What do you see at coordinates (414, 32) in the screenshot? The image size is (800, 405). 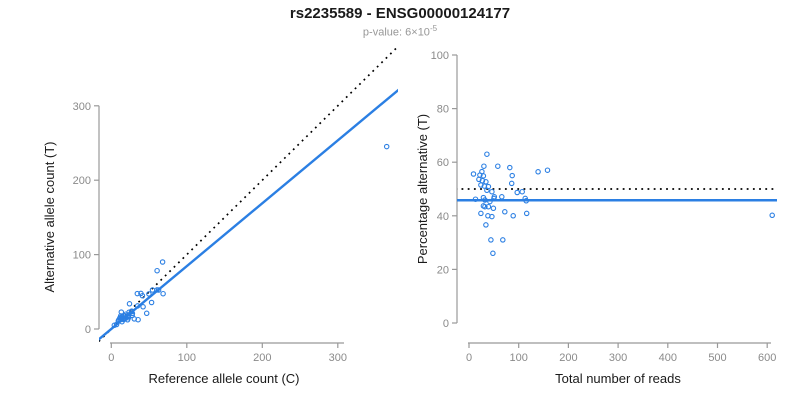 I see `pvalue-times-sign: ×` at bounding box center [414, 32].